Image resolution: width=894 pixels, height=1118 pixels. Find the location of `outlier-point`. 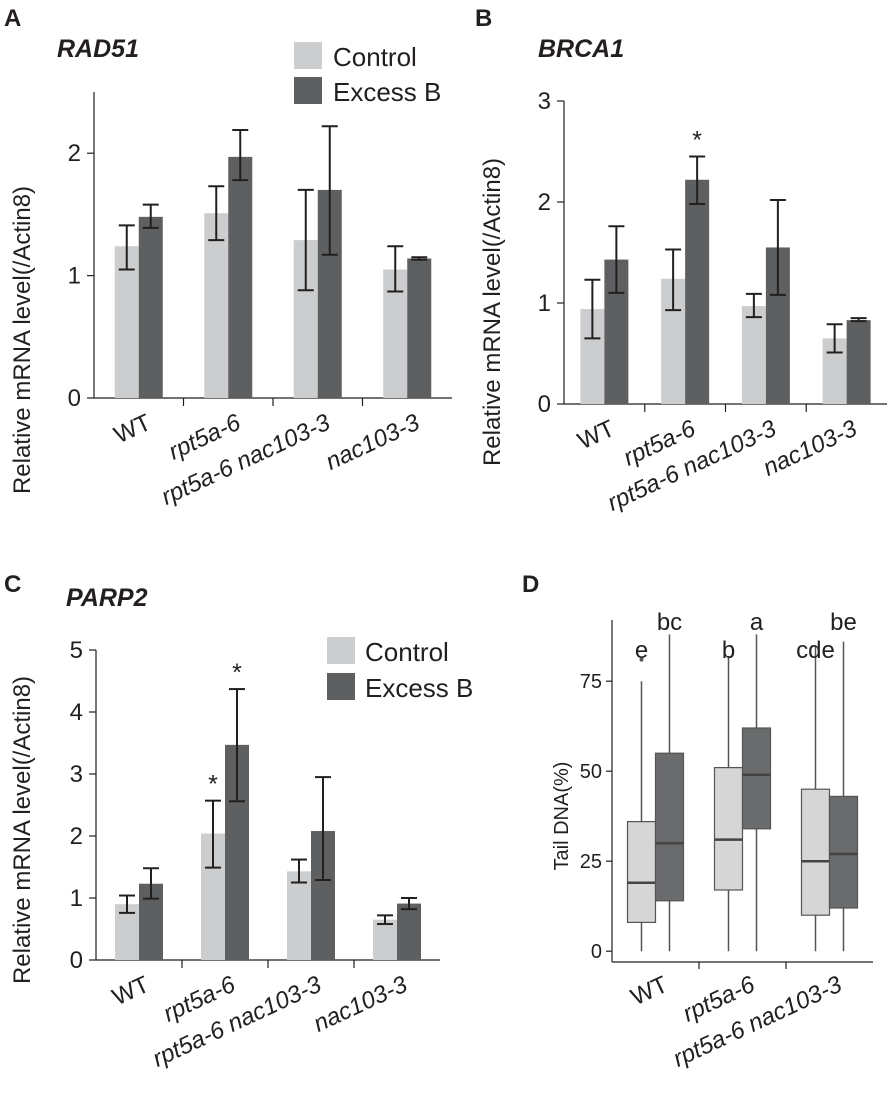

outlier-point is located at coordinates (641, 659).